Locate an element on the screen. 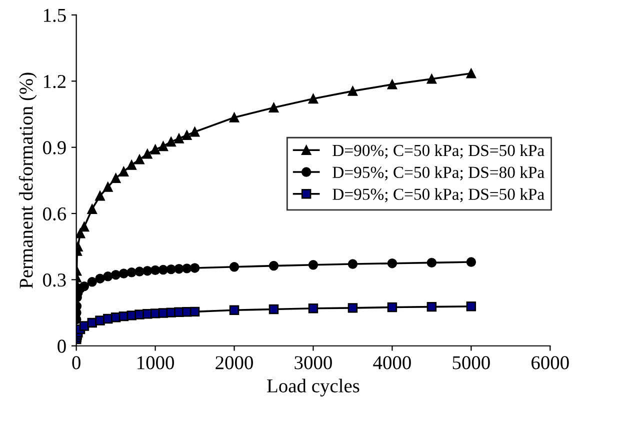  y-tick-label: 0.9 is located at coordinates (54, 147).